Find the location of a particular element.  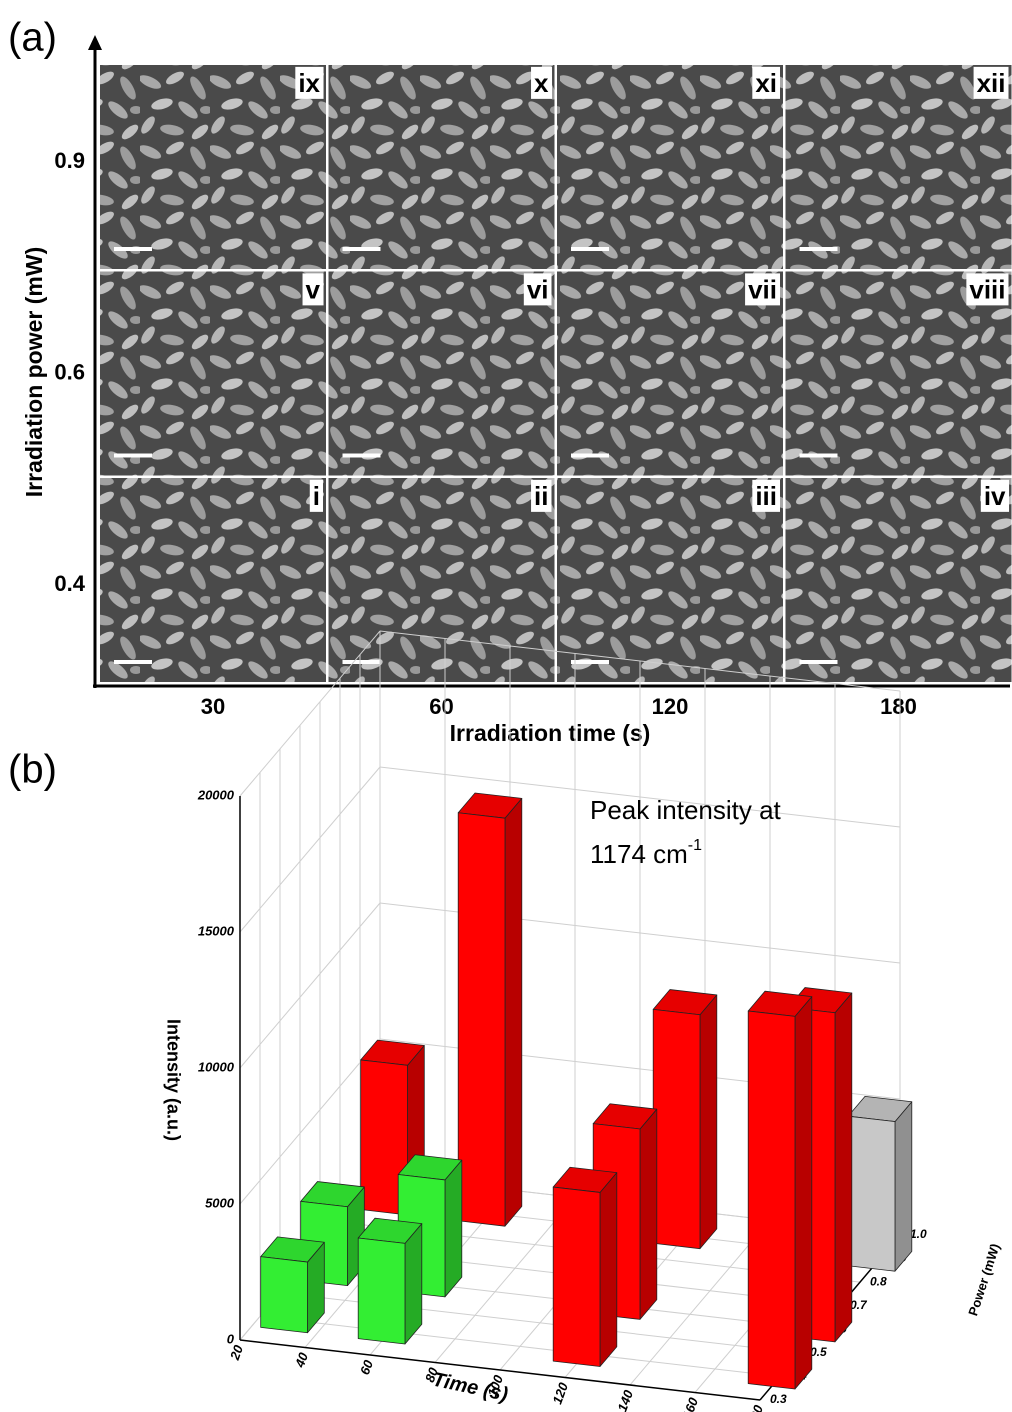

x-tick-label: 140 is located at coordinates (626, 1399).